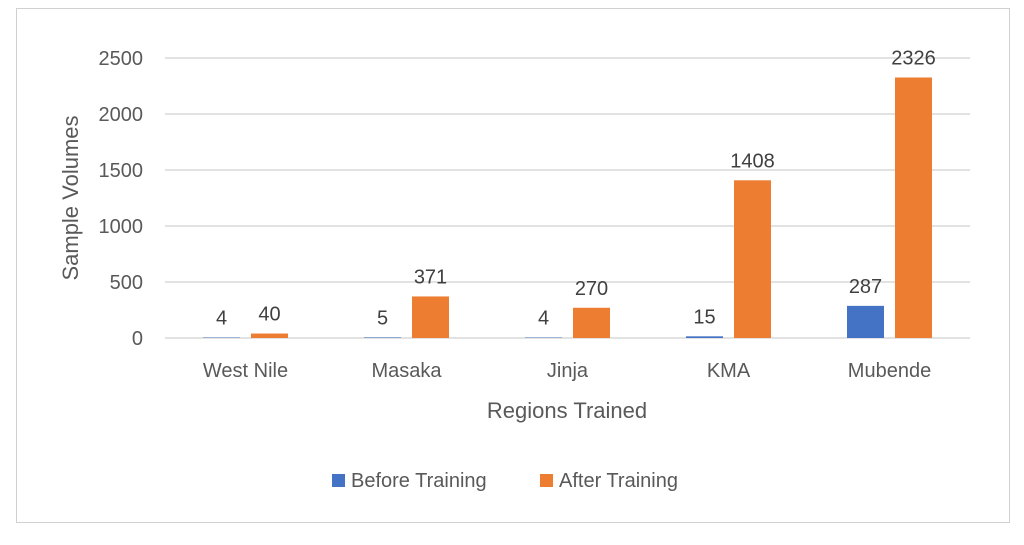 The image size is (1024, 545). Describe the element at coordinates (419, 481) in the screenshot. I see `legend-label: Before Training` at that location.